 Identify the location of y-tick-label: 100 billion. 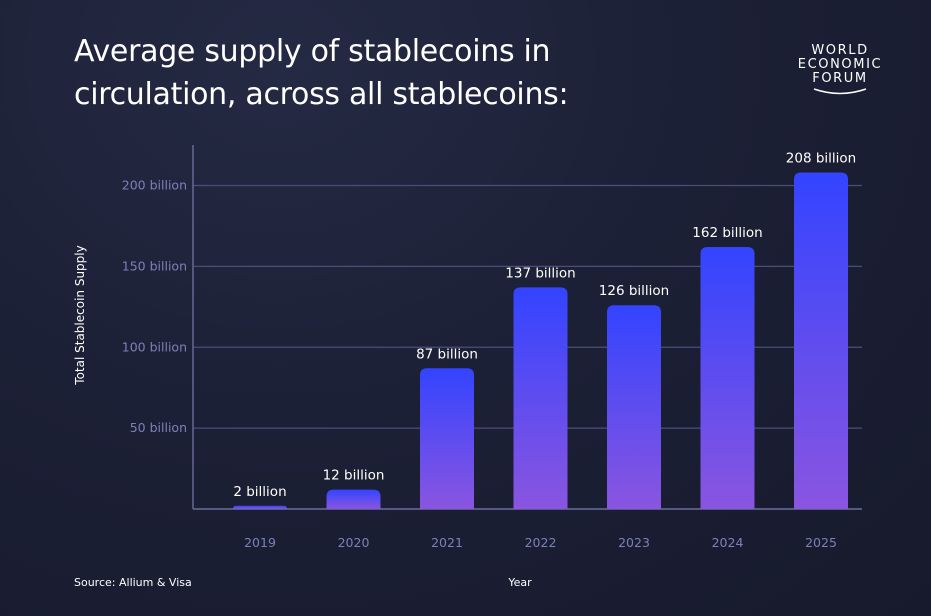
(154, 346).